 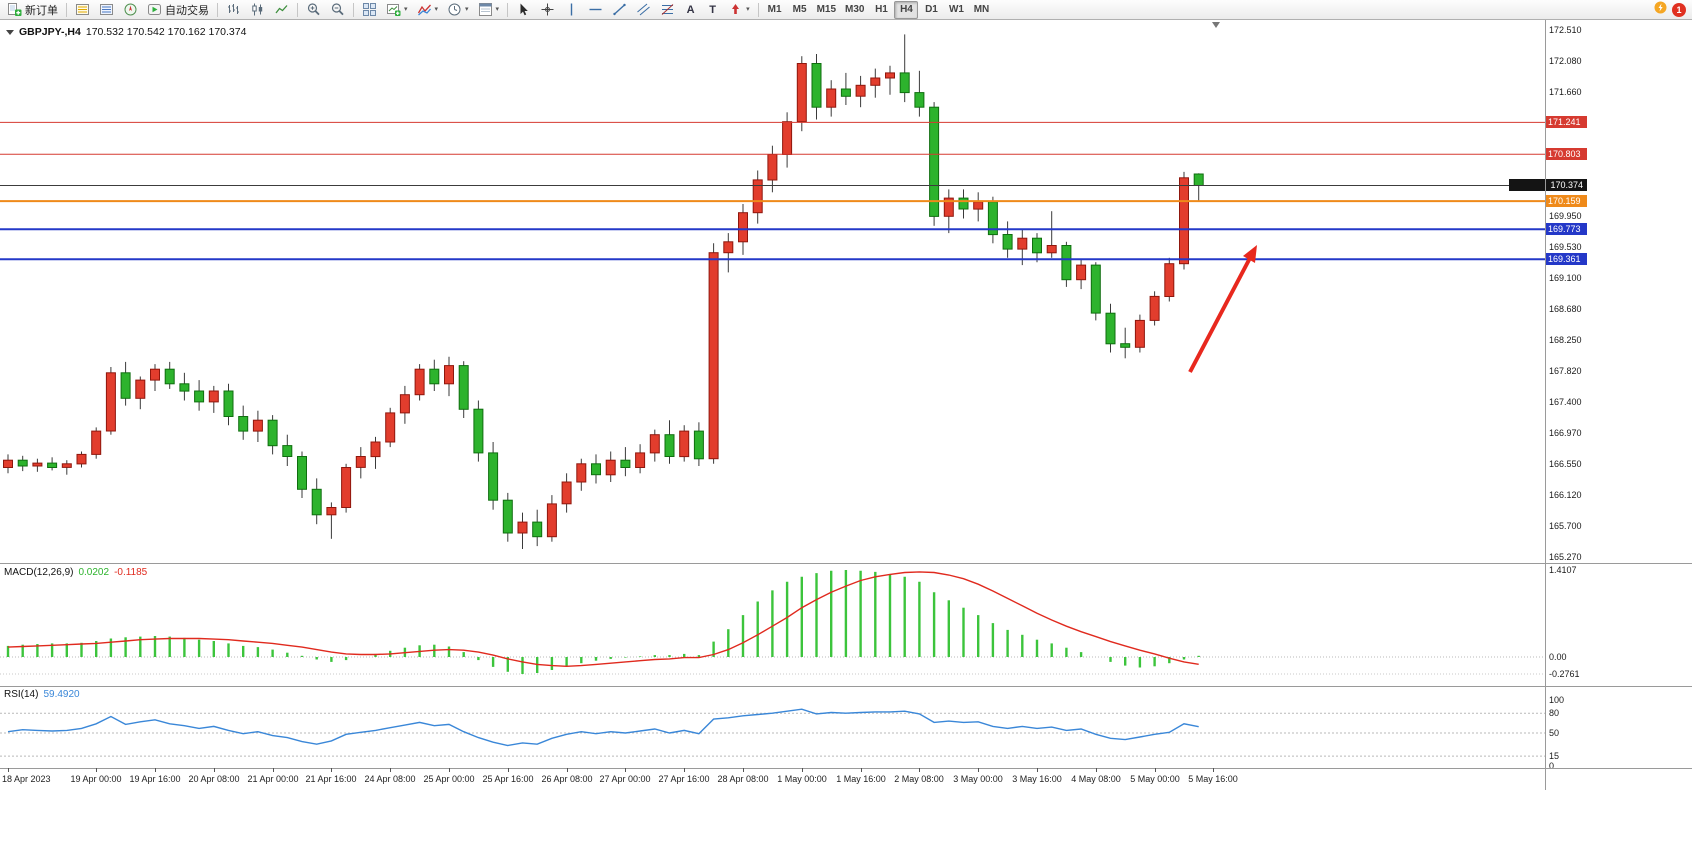 What do you see at coordinates (187, 10) in the screenshot?
I see `autotrading-label: 自动交易` at bounding box center [187, 10].